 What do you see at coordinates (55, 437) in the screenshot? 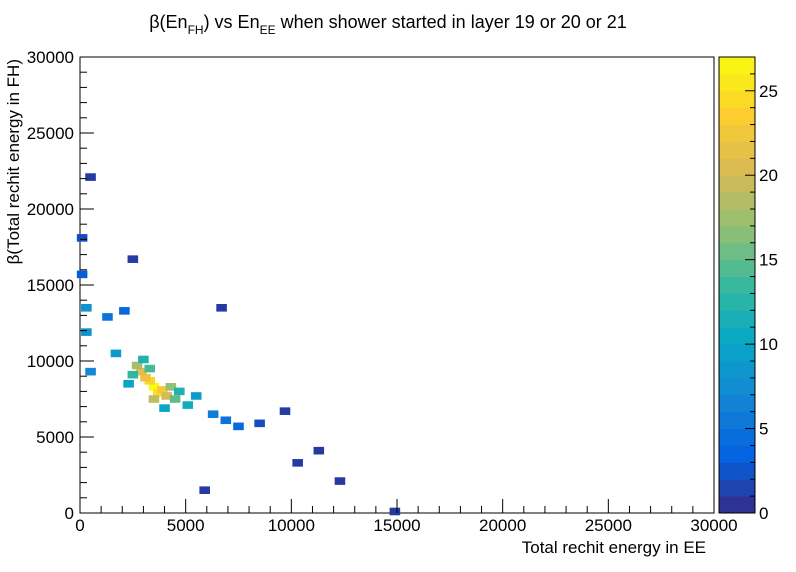
I see `y-tick-label: 5000` at bounding box center [55, 437].